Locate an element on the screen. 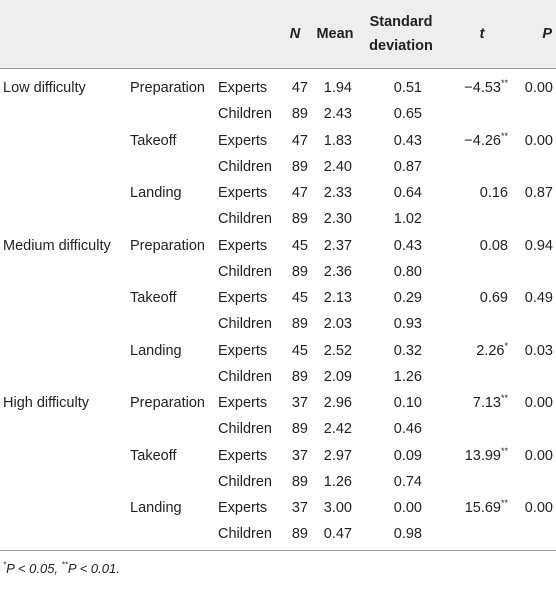 The width and height of the screenshot is (556, 592). cell-t: 13.99** is located at coordinates (479, 456).